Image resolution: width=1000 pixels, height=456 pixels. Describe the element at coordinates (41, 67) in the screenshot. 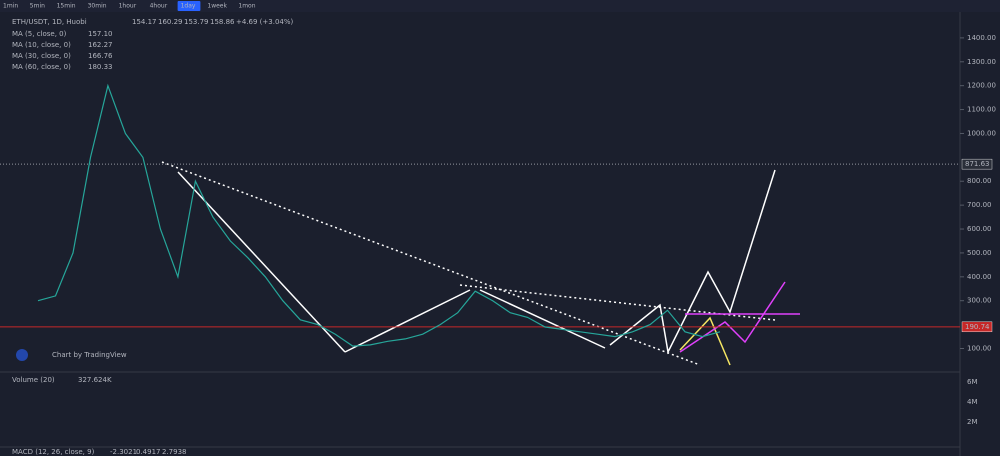

I see `indicator-name: MA (60, close, 0)` at that location.